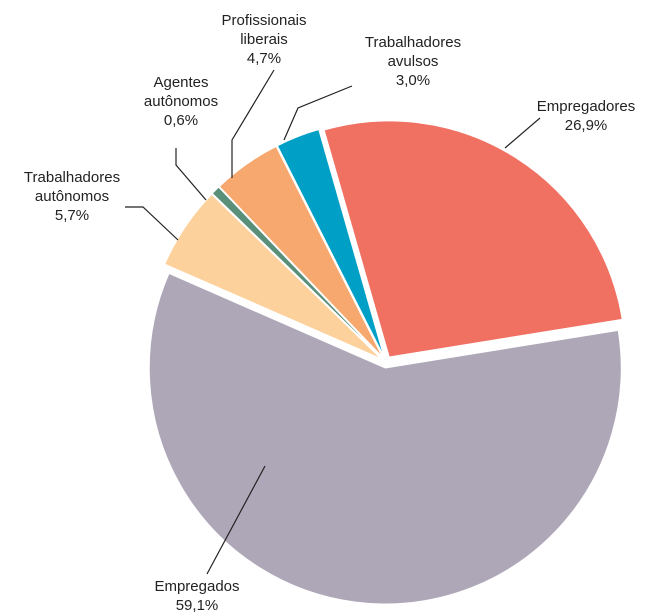  I want to click on value-label: 0,6%, so click(181, 120).